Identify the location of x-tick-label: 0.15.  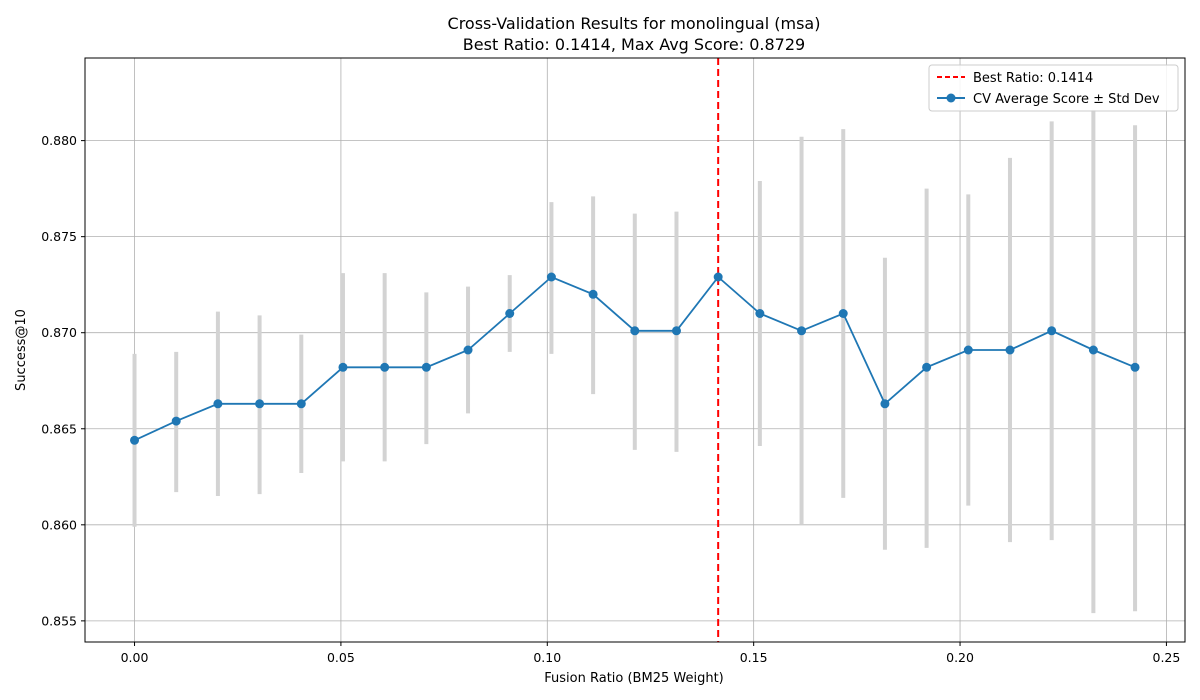
(754, 657).